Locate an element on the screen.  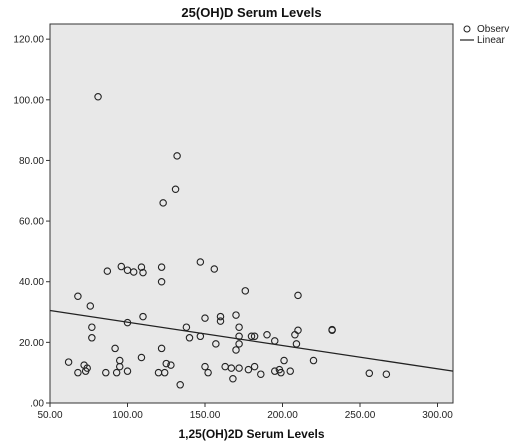
x-tick-label: 250.00 is located at coordinates (360, 415).